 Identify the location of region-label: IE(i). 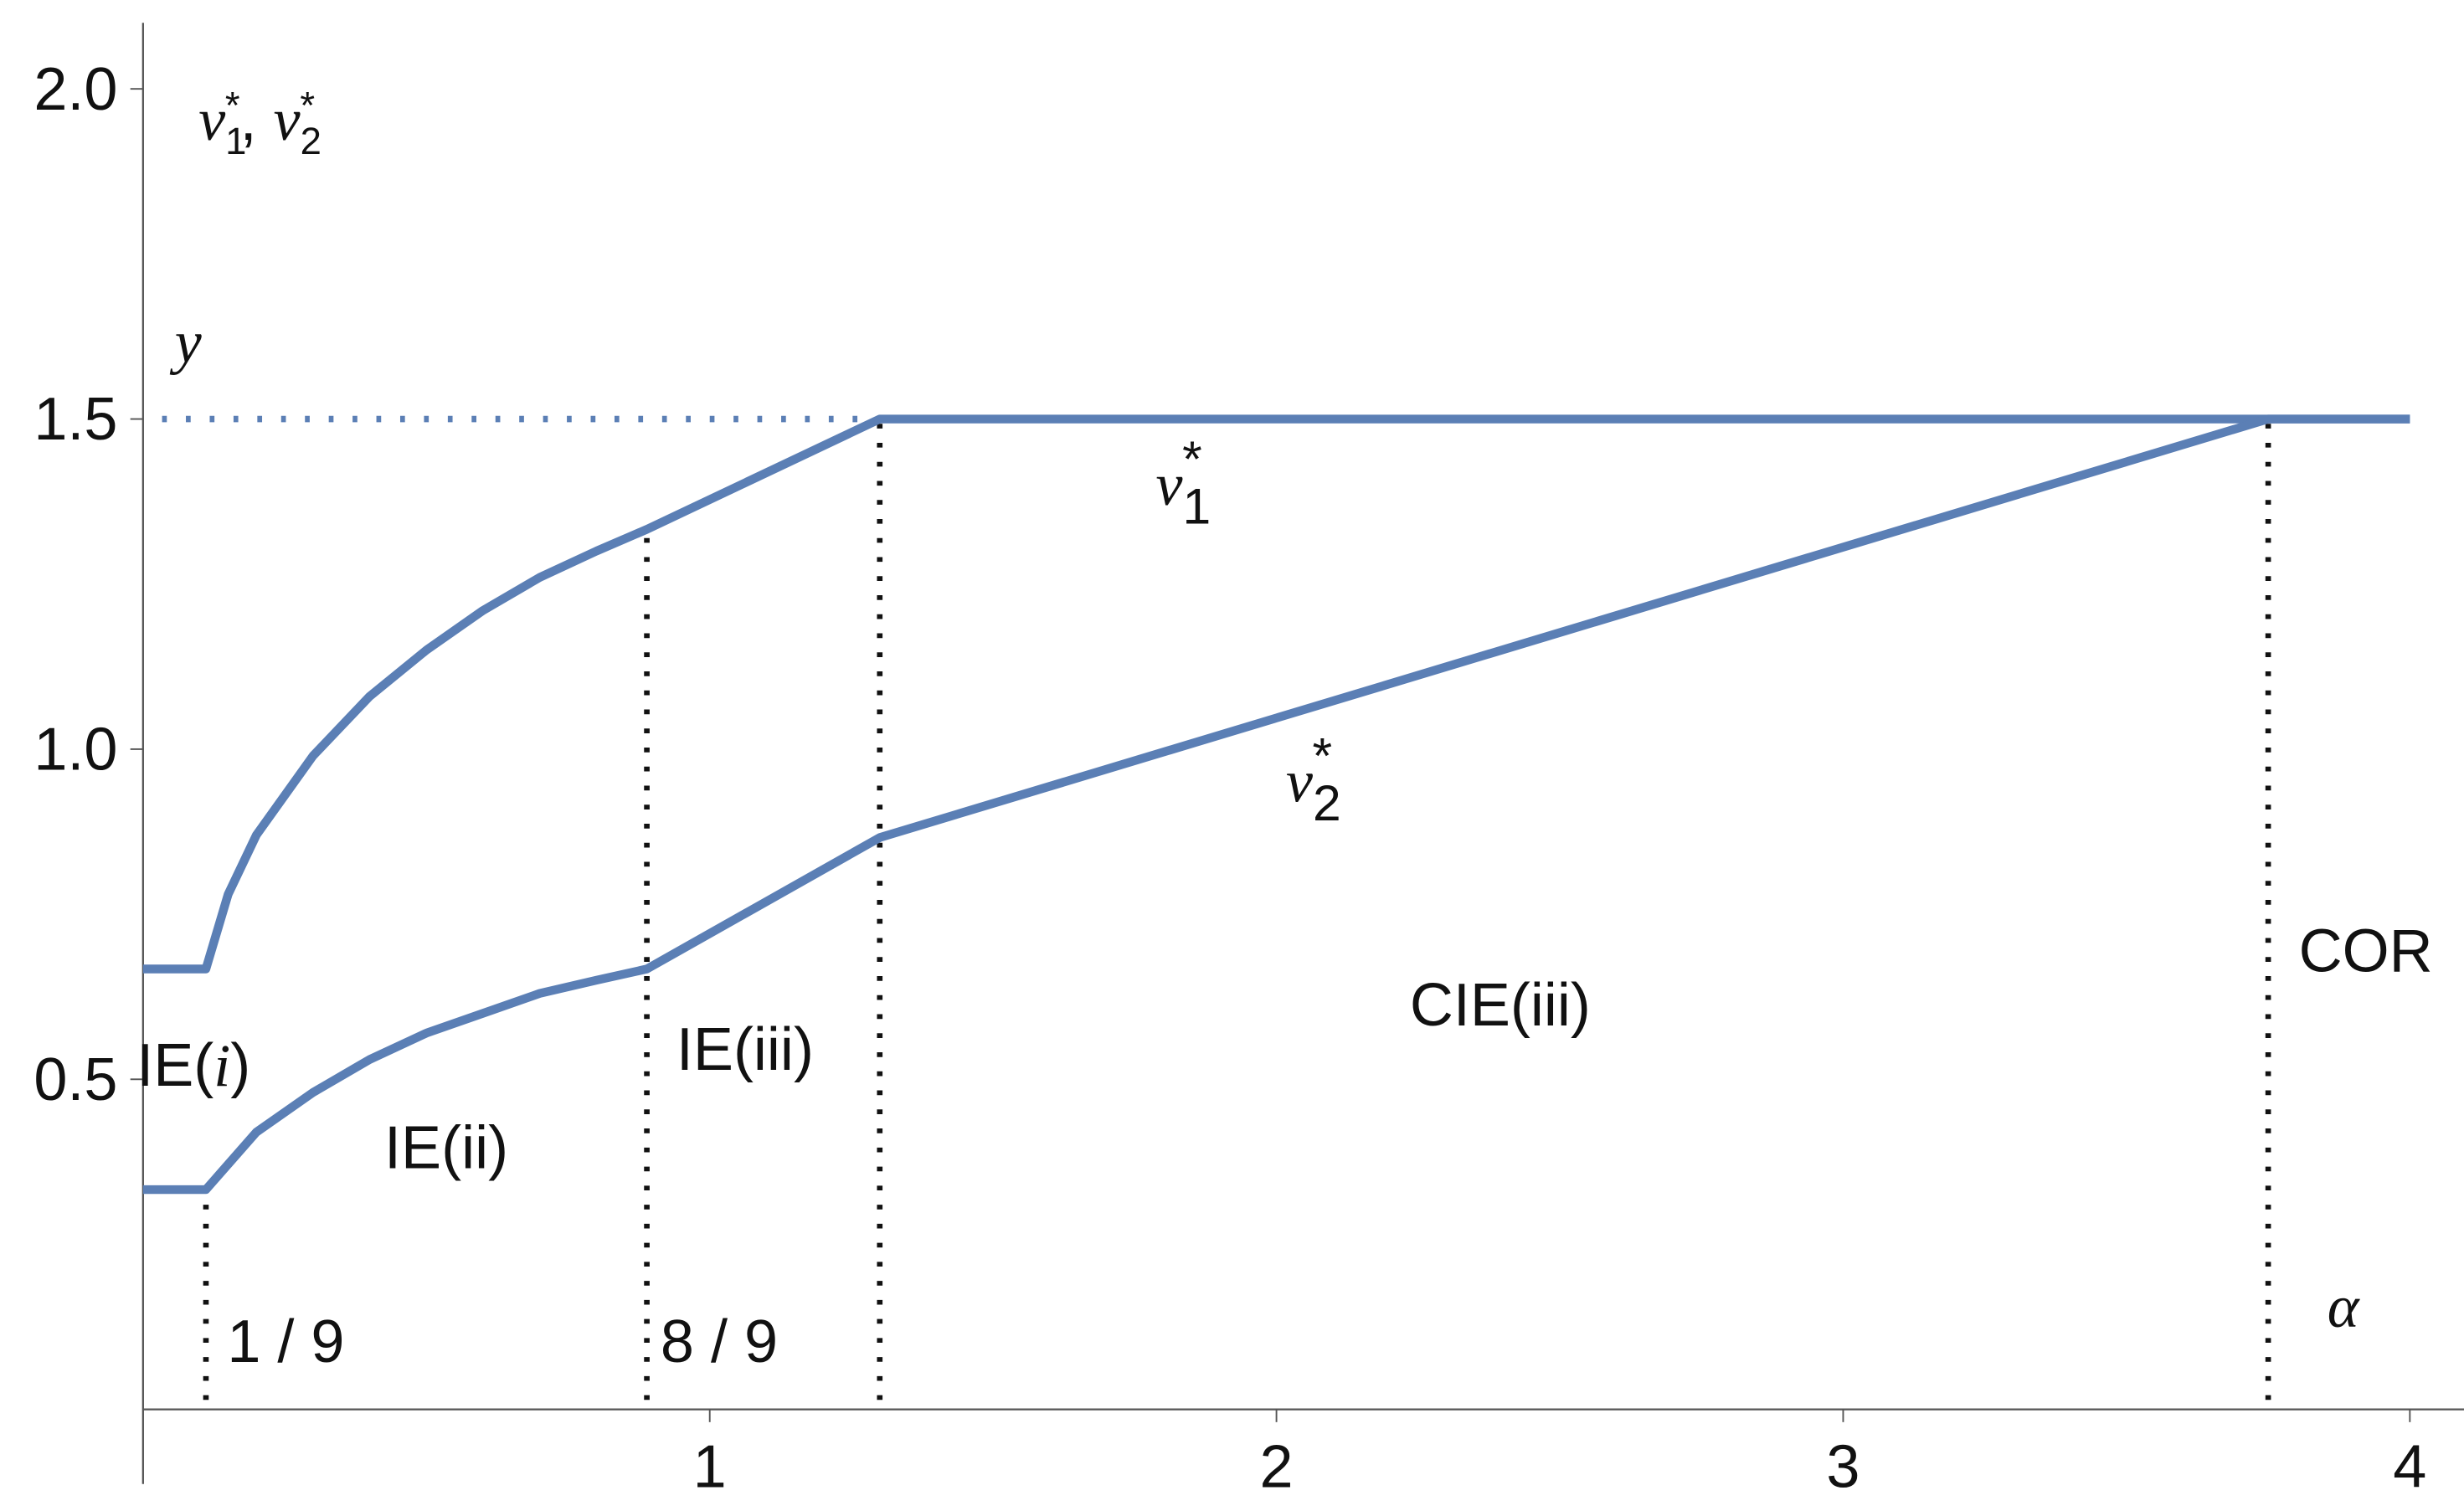
(193, 1065).